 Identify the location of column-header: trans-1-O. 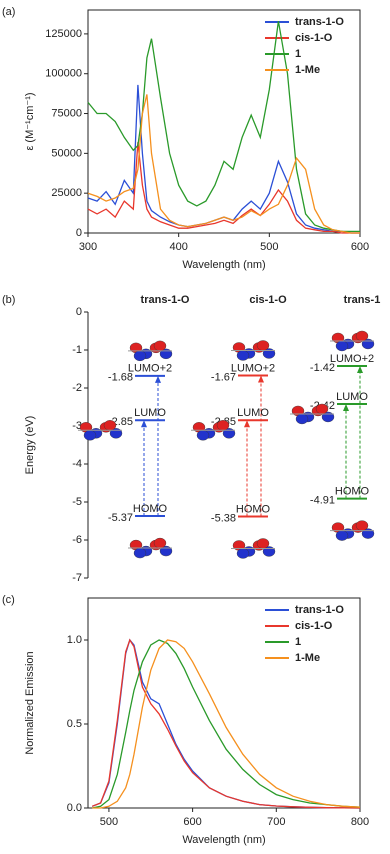
(165, 300).